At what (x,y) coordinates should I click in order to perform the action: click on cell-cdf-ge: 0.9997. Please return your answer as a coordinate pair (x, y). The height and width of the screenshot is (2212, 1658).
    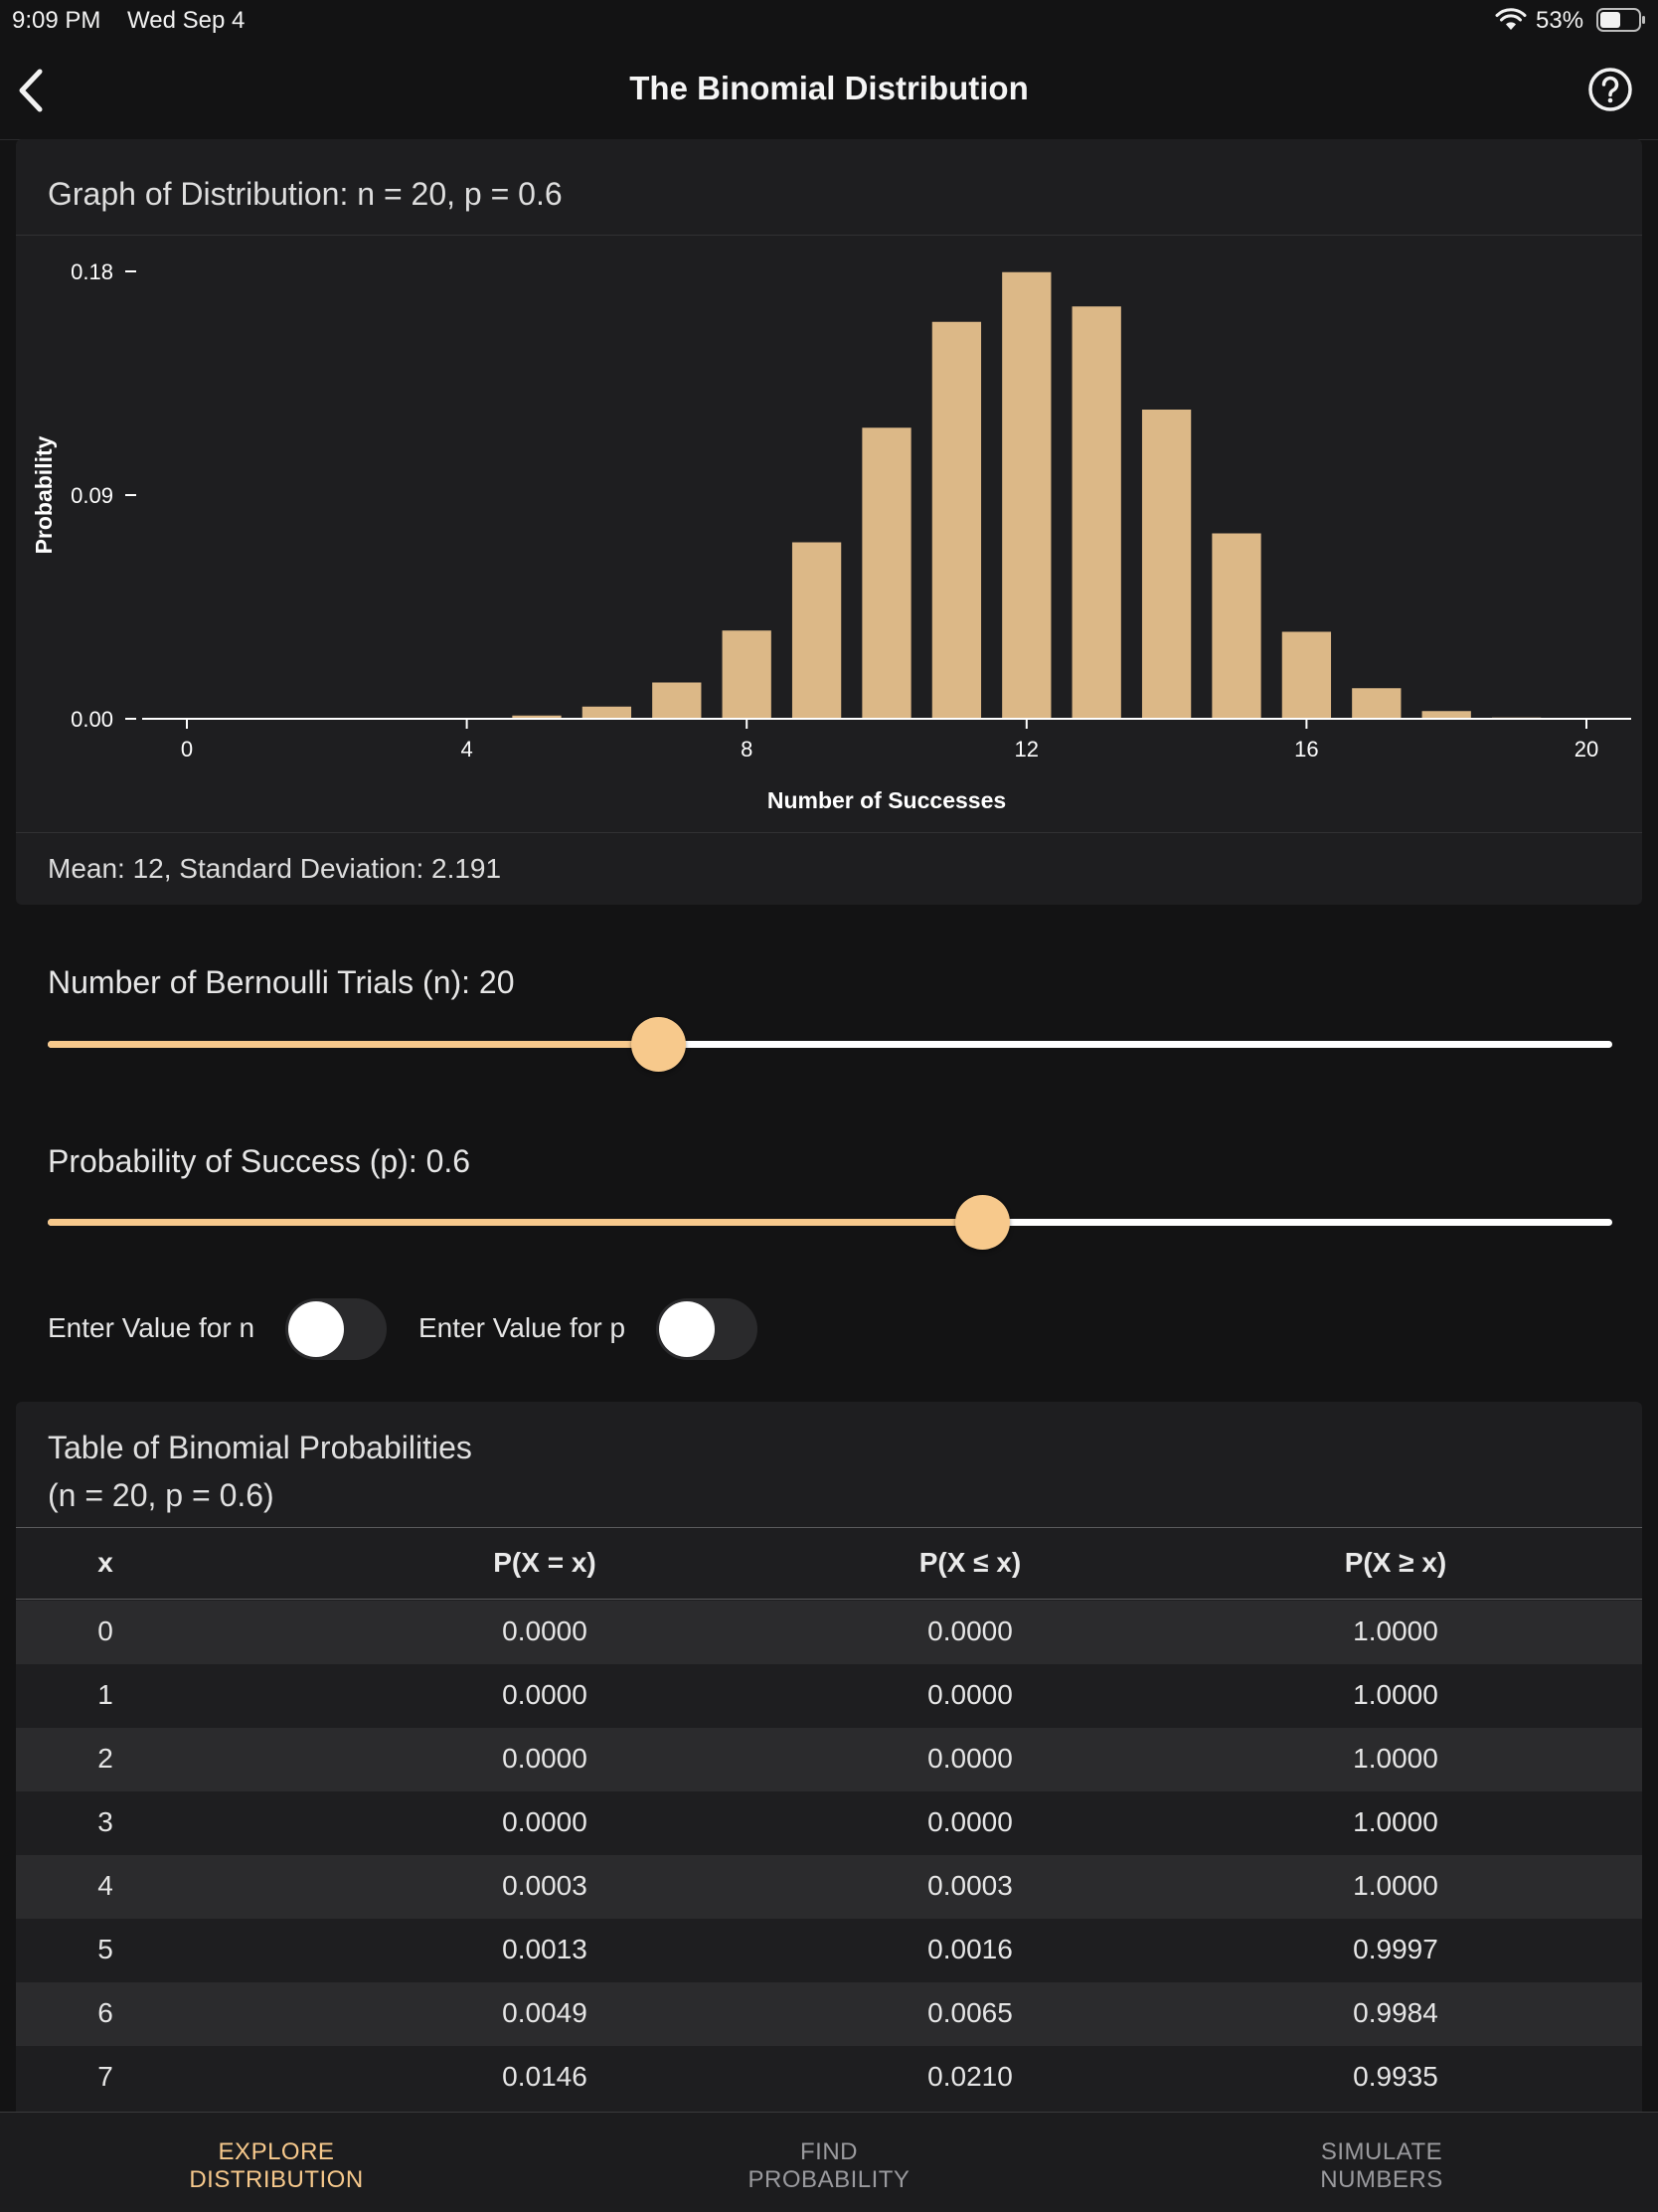
    Looking at the image, I should click on (1396, 1949).